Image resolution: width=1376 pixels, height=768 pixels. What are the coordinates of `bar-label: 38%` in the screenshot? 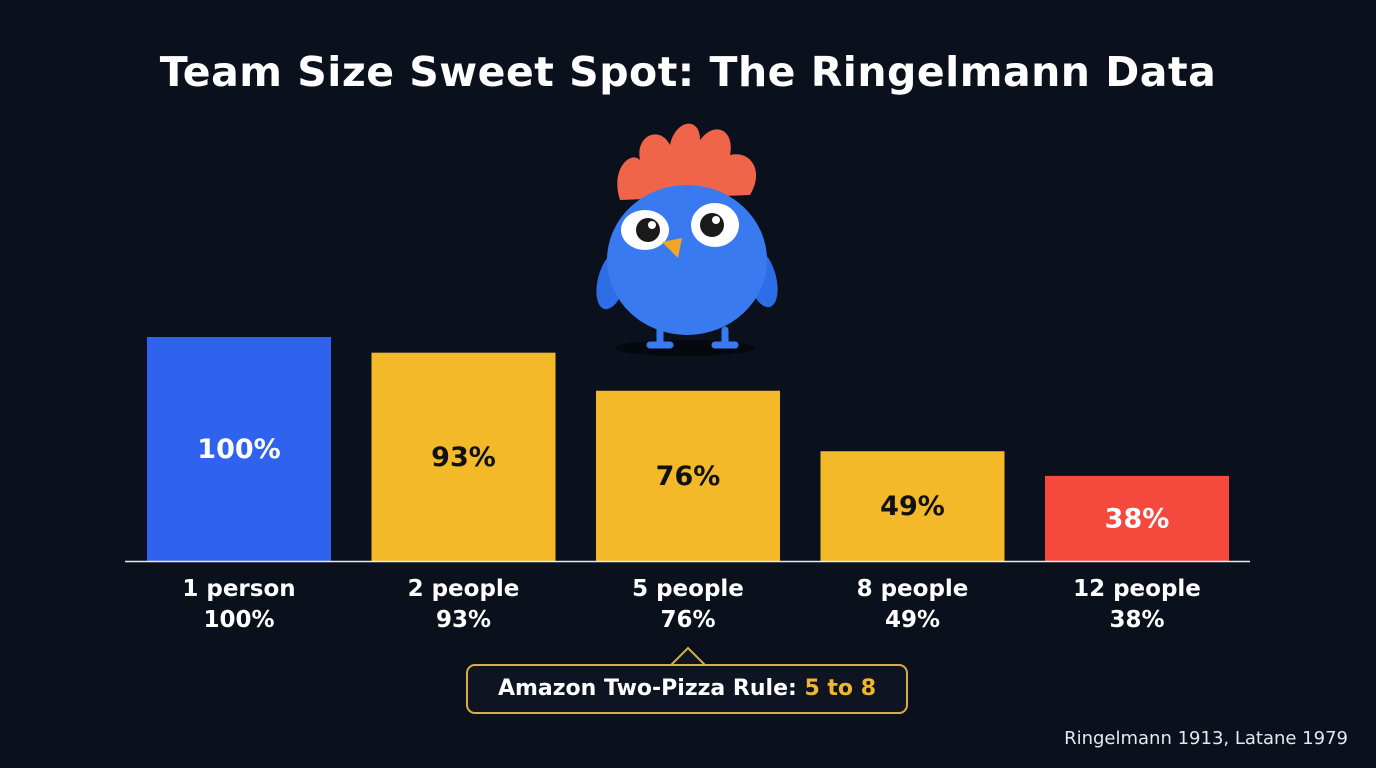 It's located at (1137, 518).